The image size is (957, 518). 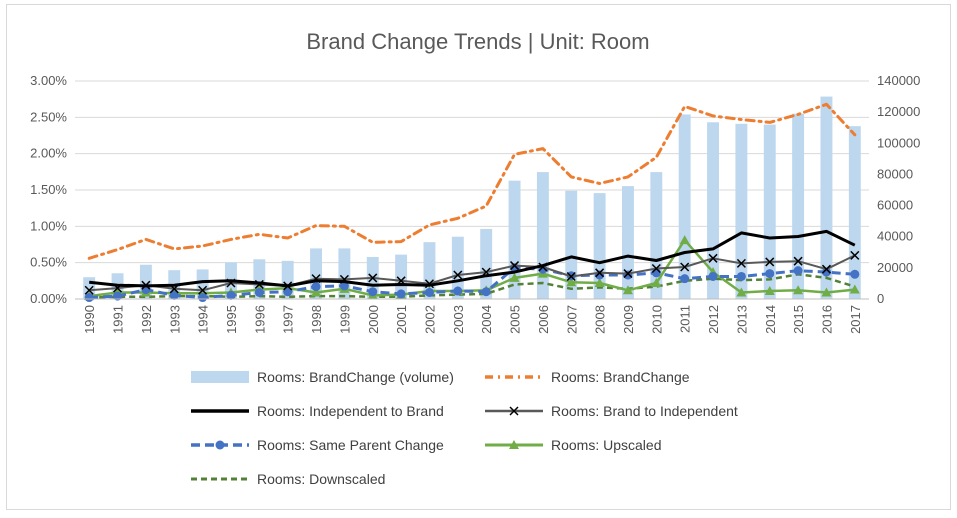 What do you see at coordinates (220, 377) in the screenshot?
I see `legend-swatch` at bounding box center [220, 377].